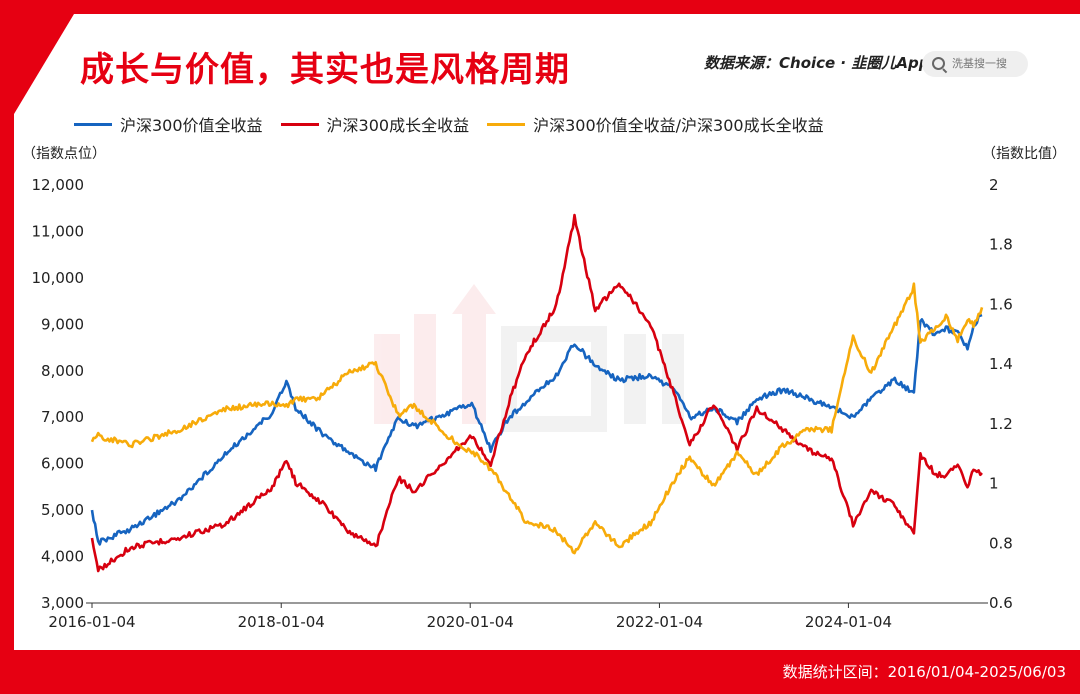  What do you see at coordinates (44, 64) in the screenshot?
I see `corner-accent` at bounding box center [44, 64].